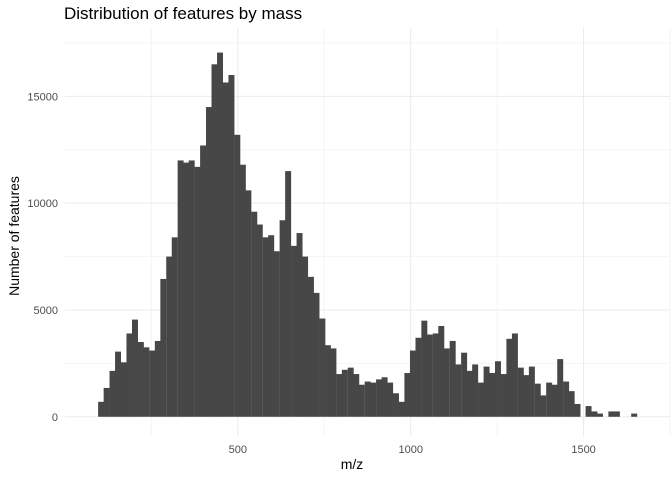 This screenshot has width=672, height=480. I want to click on x-tick-label: 1500, so click(583, 450).